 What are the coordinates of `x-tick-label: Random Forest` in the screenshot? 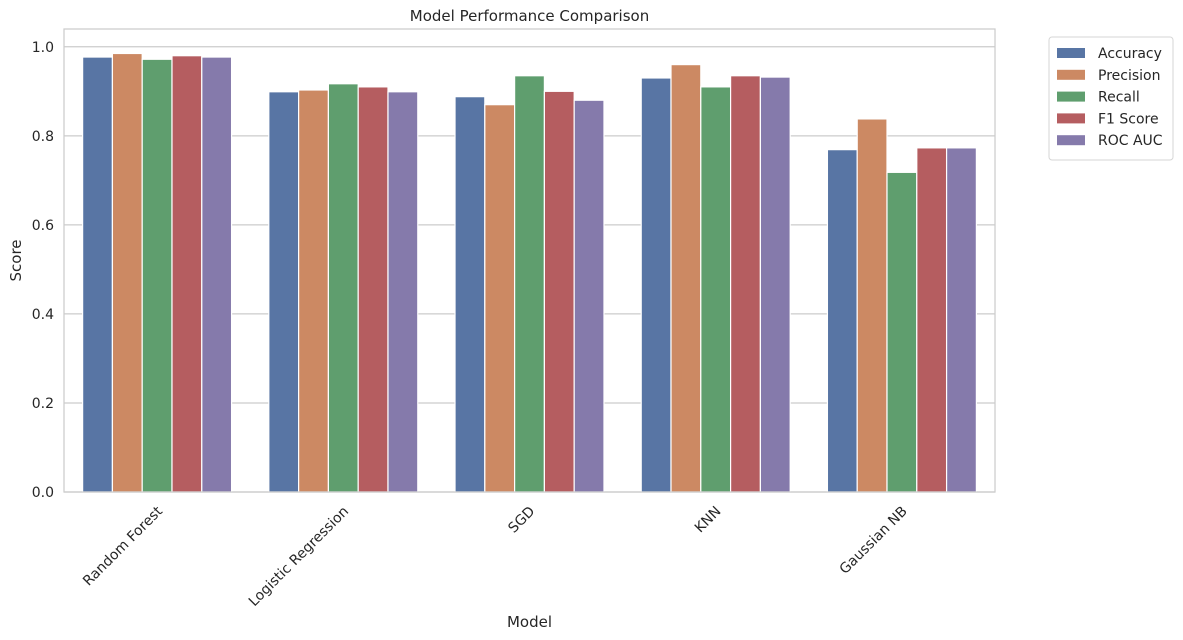 It's located at (123, 546).